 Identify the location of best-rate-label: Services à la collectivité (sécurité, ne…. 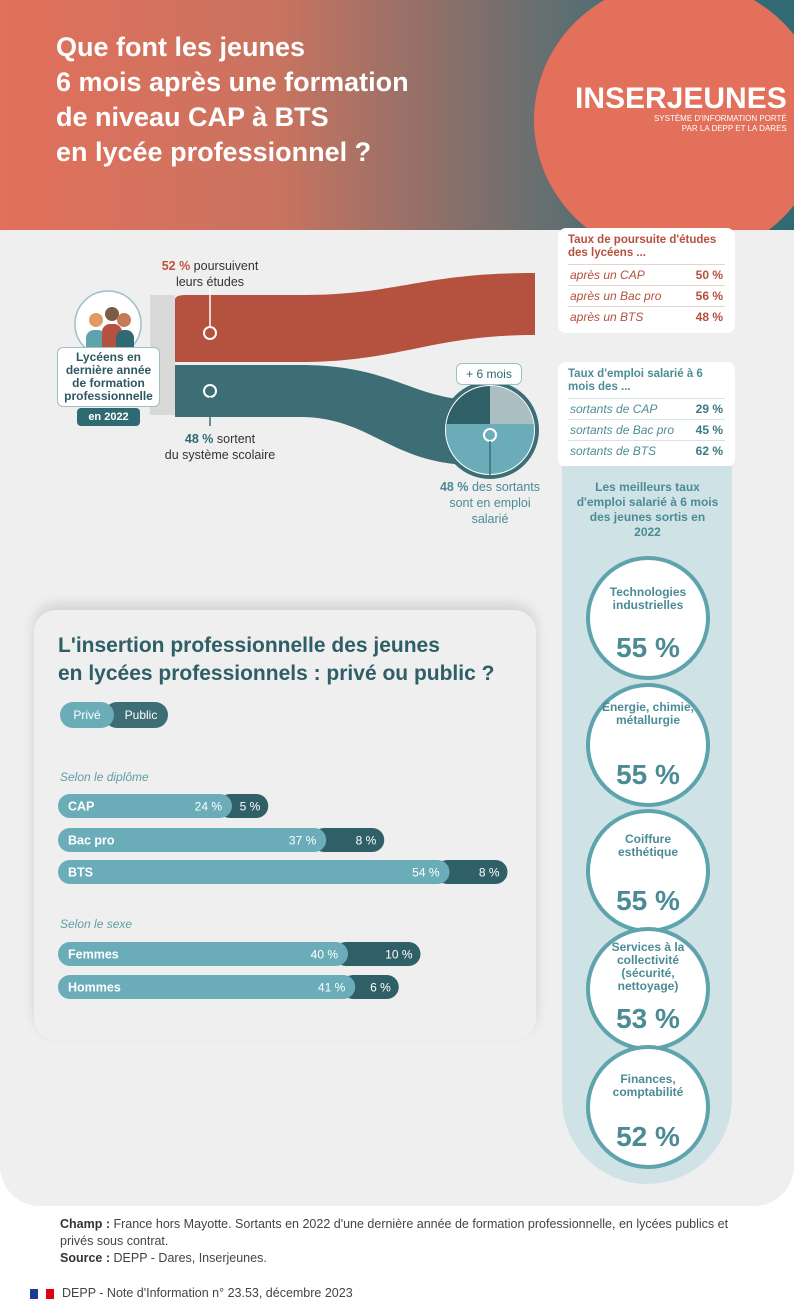
(648, 966).